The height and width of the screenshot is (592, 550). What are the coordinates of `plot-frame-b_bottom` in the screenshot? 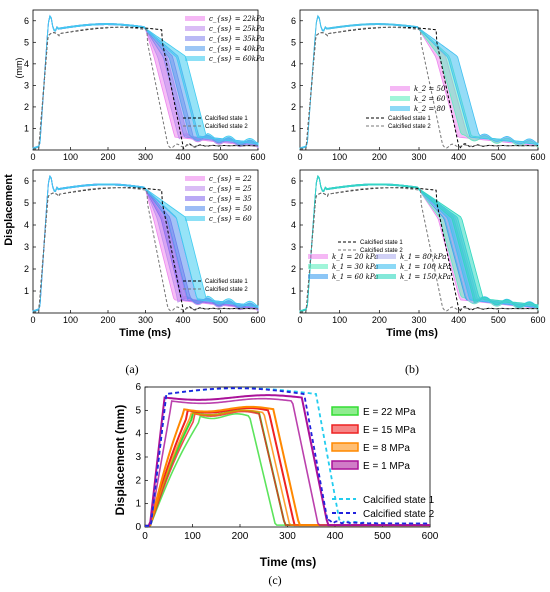 It's located at (419, 241).